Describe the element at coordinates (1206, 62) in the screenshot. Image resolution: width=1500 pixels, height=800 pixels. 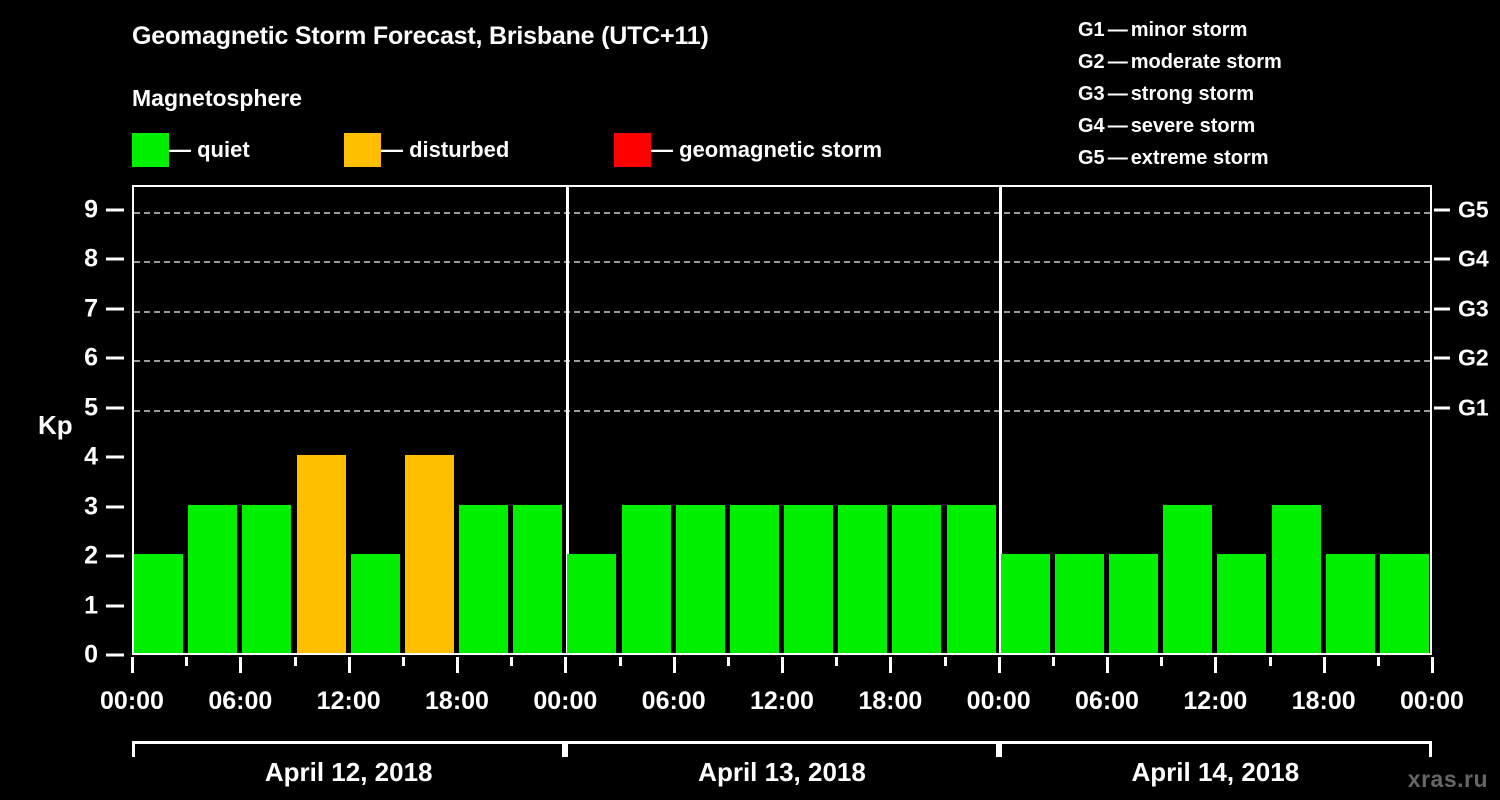
I see `g-scale-desc: moderate storm` at that location.